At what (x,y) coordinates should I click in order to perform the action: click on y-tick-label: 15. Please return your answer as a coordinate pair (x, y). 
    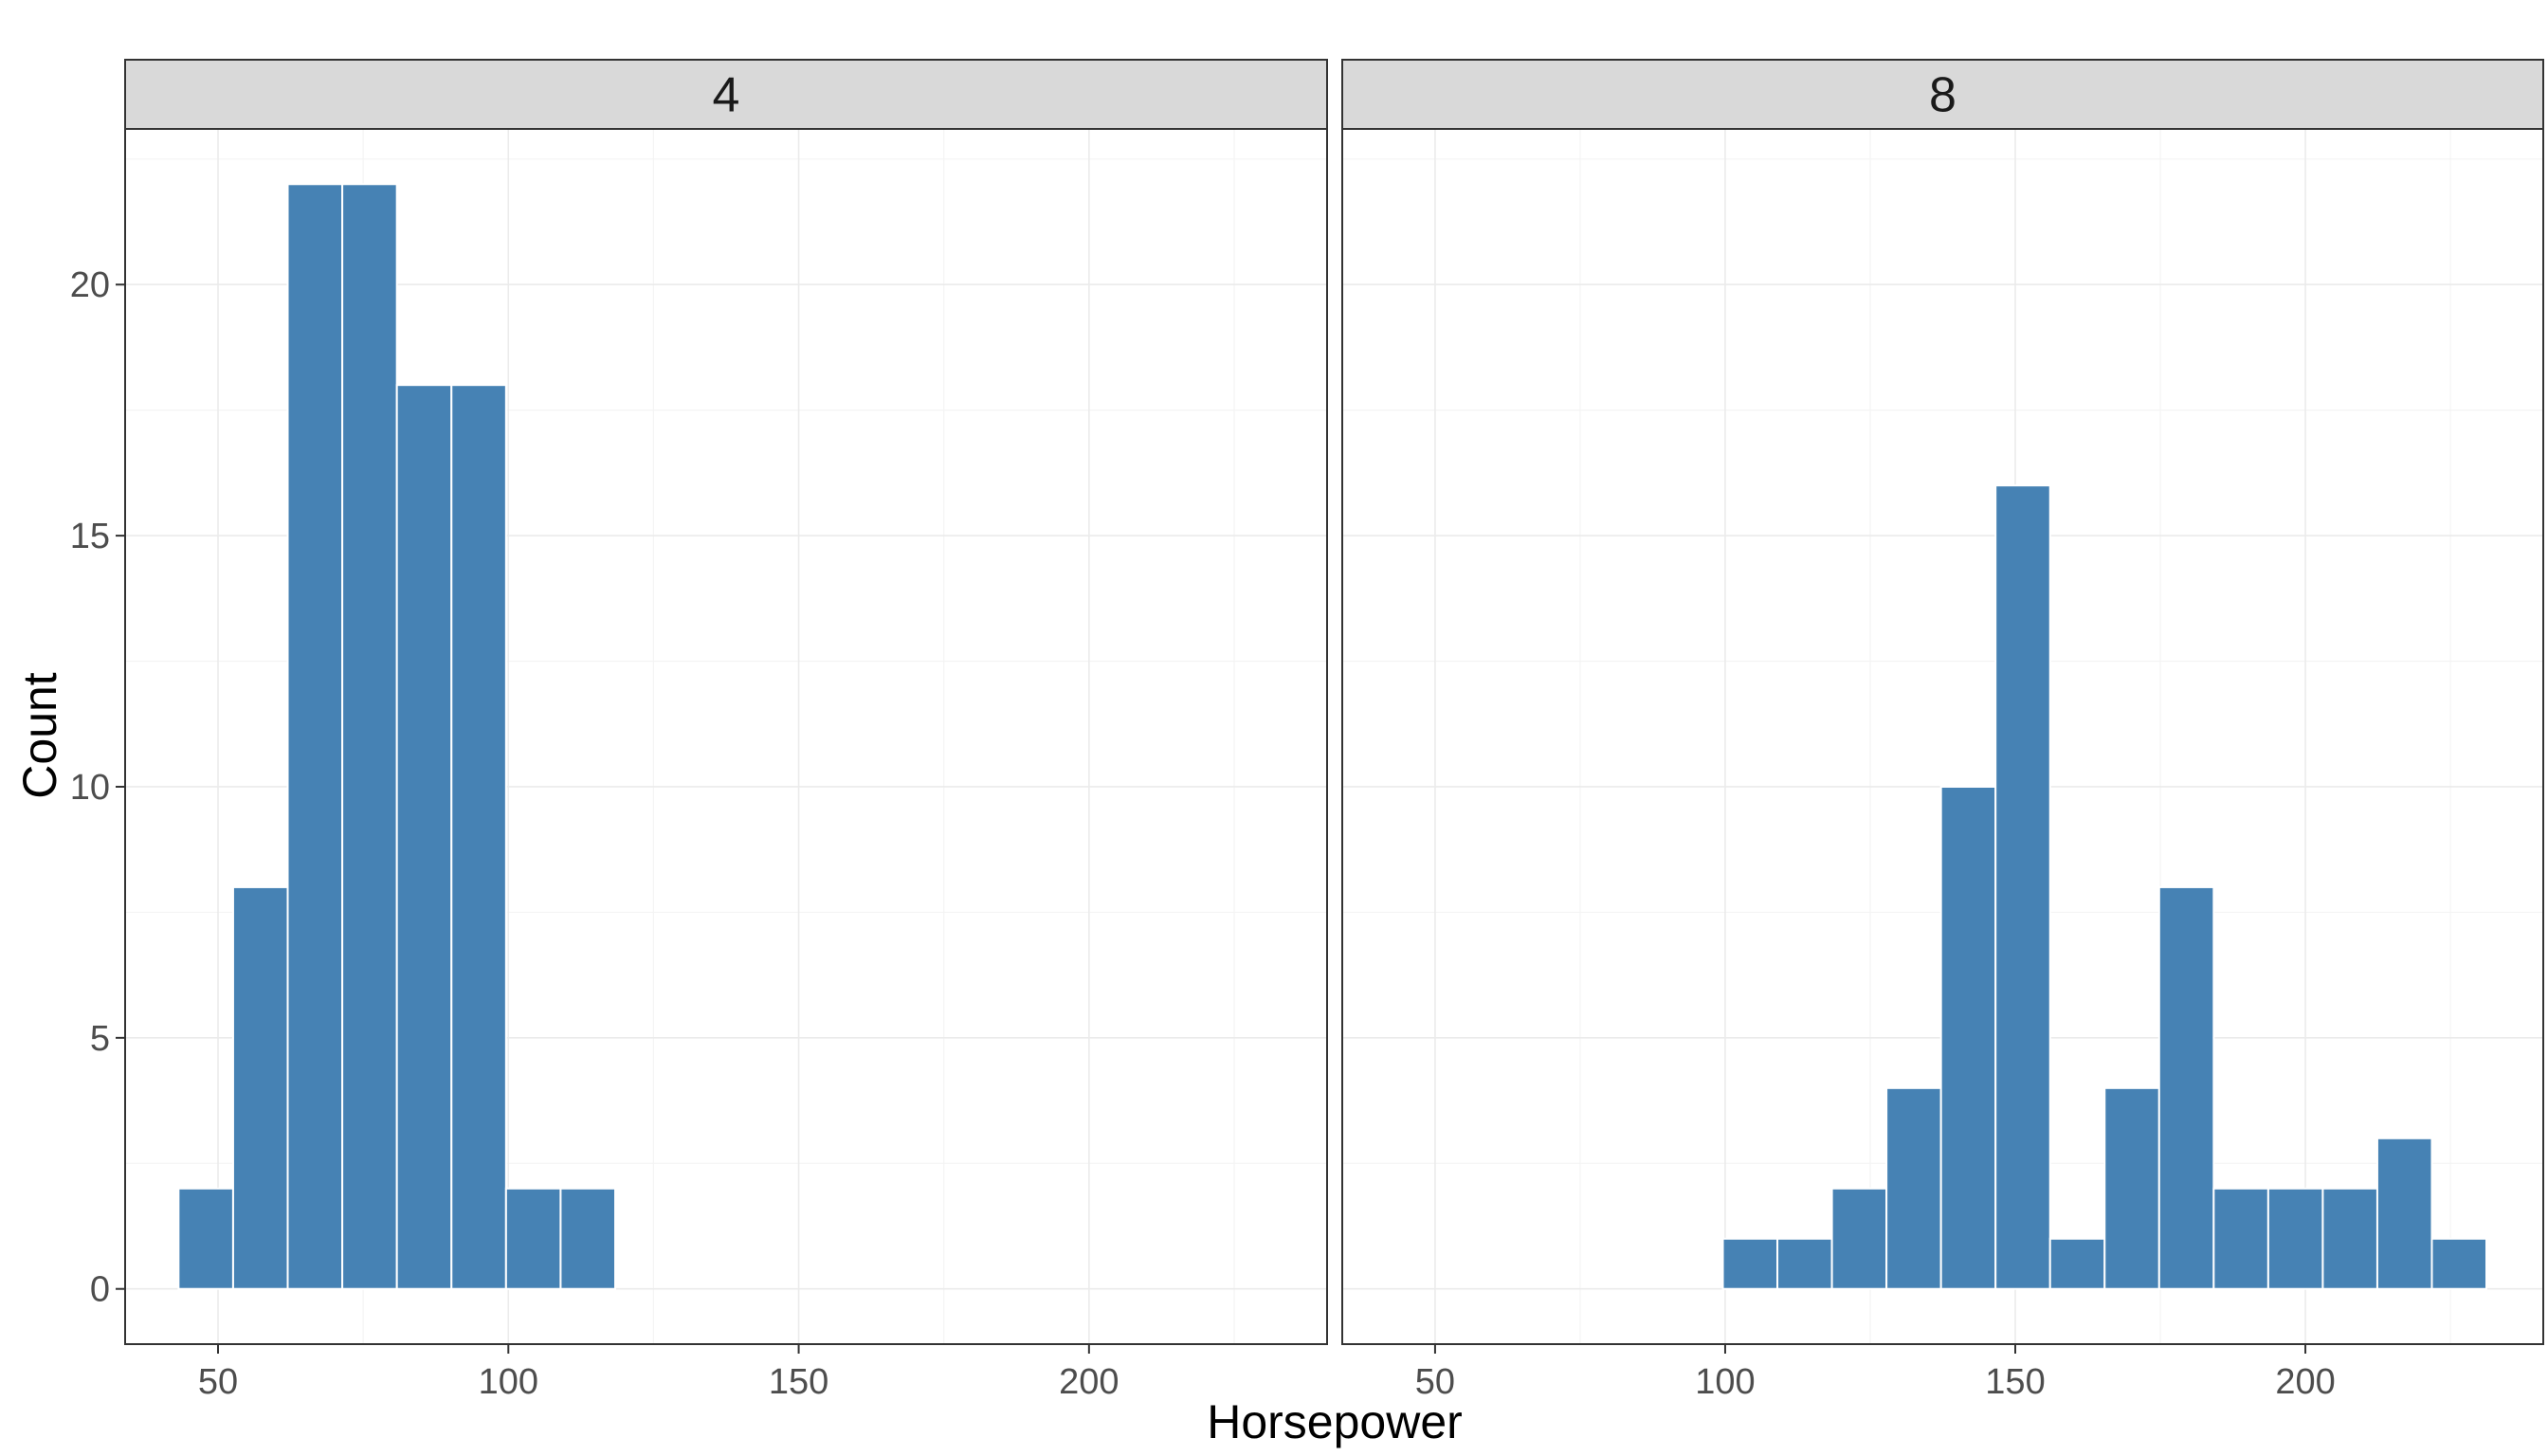
    Looking at the image, I should click on (90, 536).